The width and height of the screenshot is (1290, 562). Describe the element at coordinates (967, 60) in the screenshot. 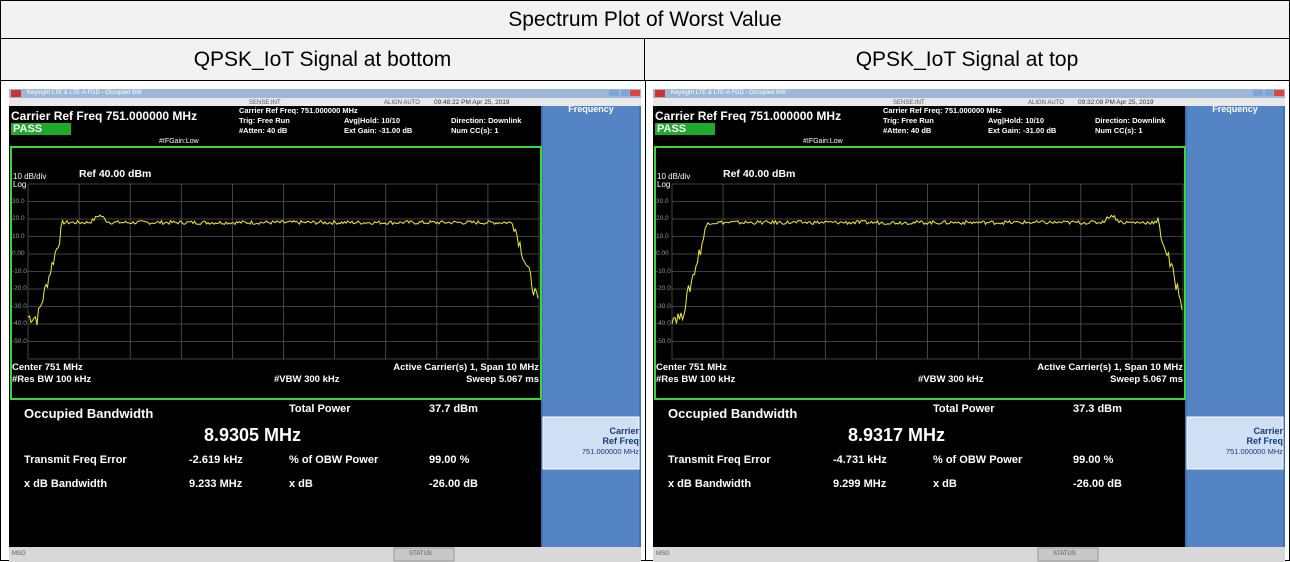

I see `column-heading: QPSK_IoT Signal at top` at that location.